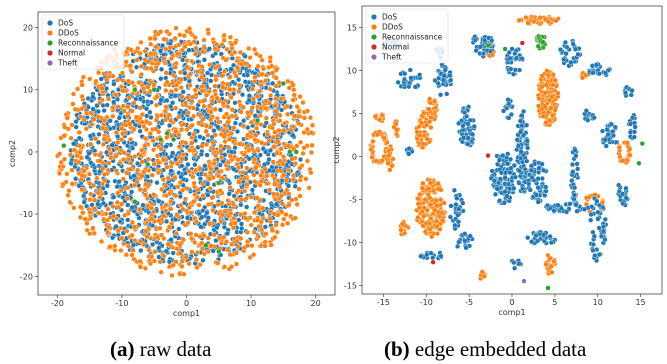 The width and height of the screenshot is (667, 364). What do you see at coordinates (498, 349) in the screenshot?
I see `caption-b-text: edge embedded data` at bounding box center [498, 349].